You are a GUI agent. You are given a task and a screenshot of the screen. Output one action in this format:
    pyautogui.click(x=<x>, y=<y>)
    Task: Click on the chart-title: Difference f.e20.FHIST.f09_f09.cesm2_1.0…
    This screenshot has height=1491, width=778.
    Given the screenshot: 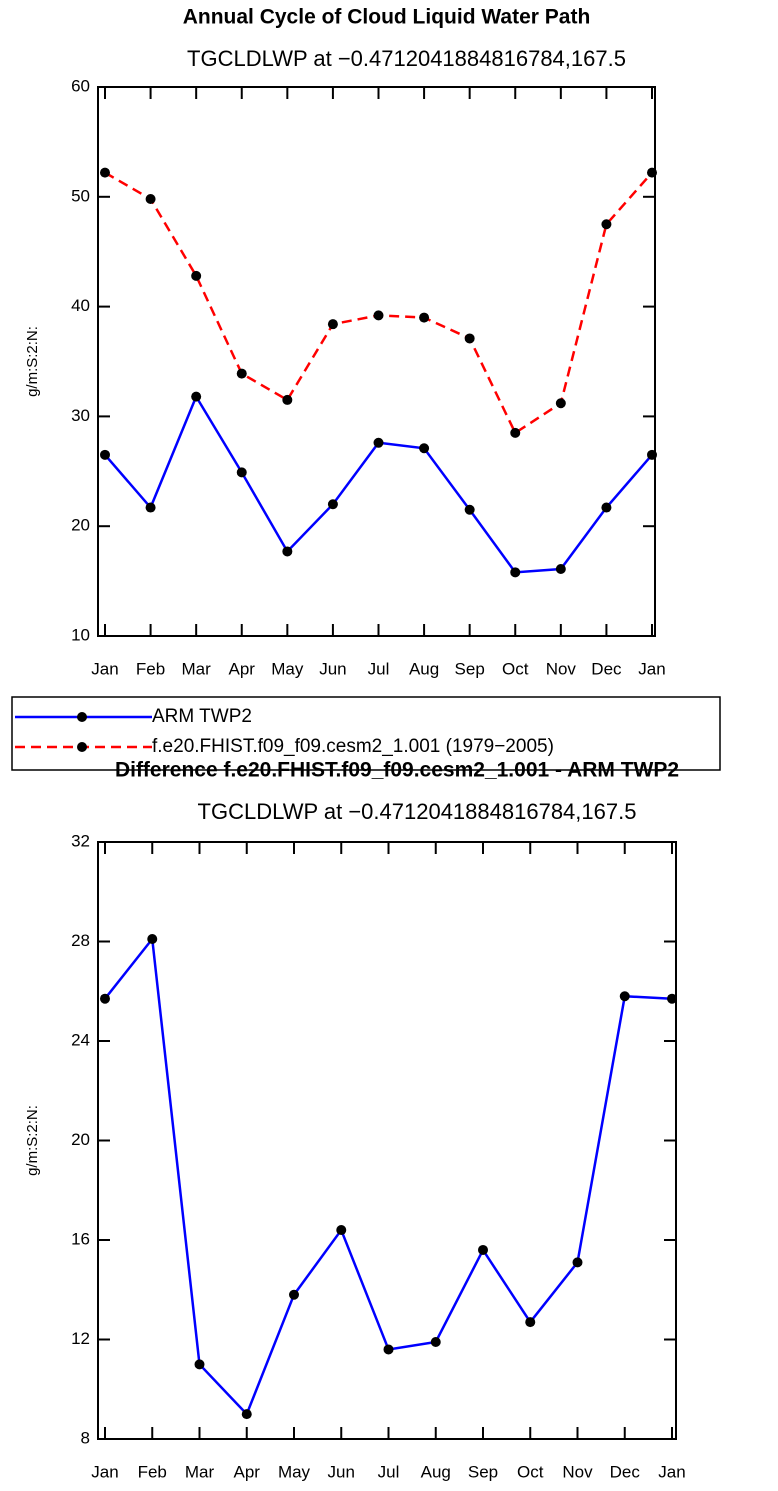 What is the action you would take?
    pyautogui.click(x=397, y=770)
    